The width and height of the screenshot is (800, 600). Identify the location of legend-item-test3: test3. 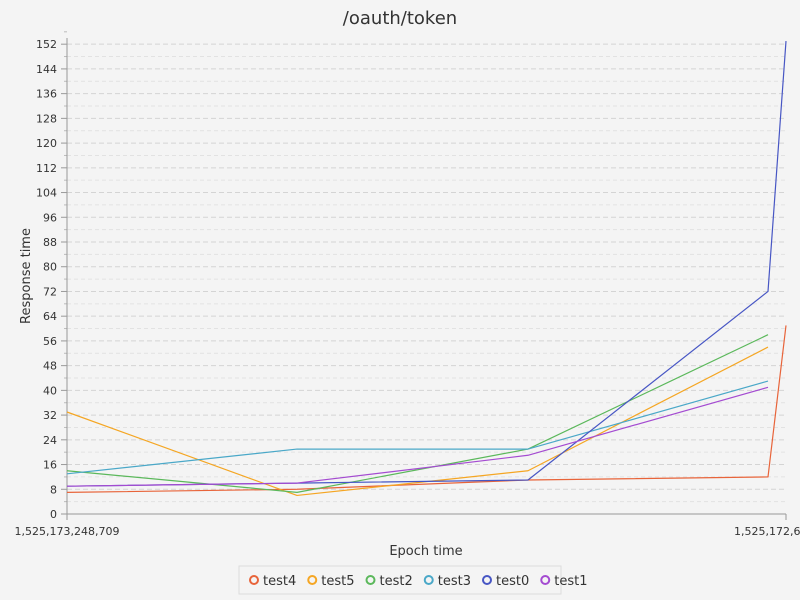
(447, 581).